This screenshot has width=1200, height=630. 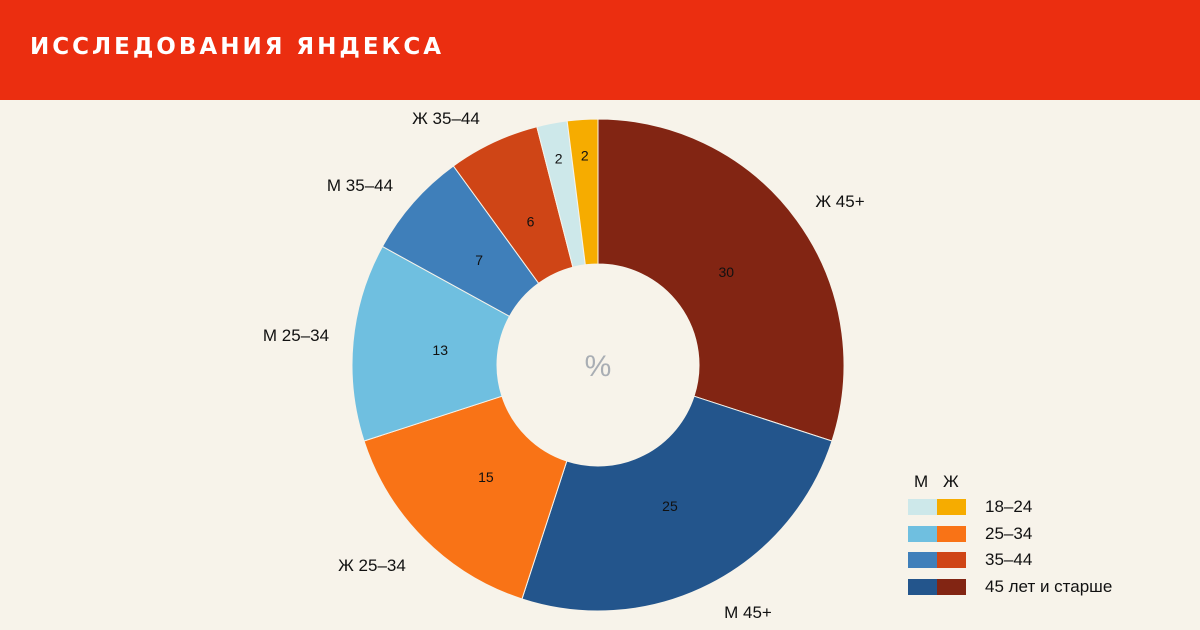 I want to click on slice-category-label: М 35–44, so click(x=360, y=185).